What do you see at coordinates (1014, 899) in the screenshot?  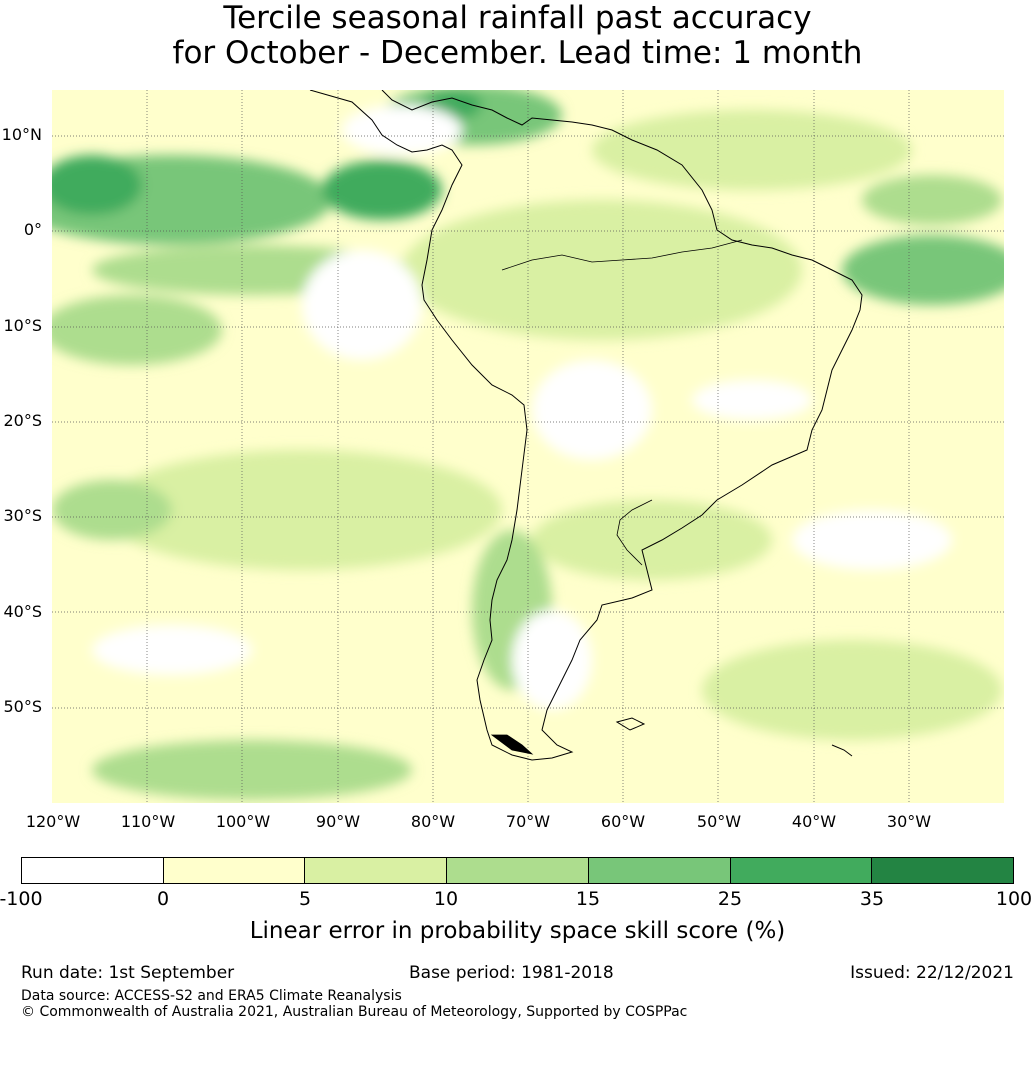 I see `colorbar-tick: 100` at bounding box center [1014, 899].